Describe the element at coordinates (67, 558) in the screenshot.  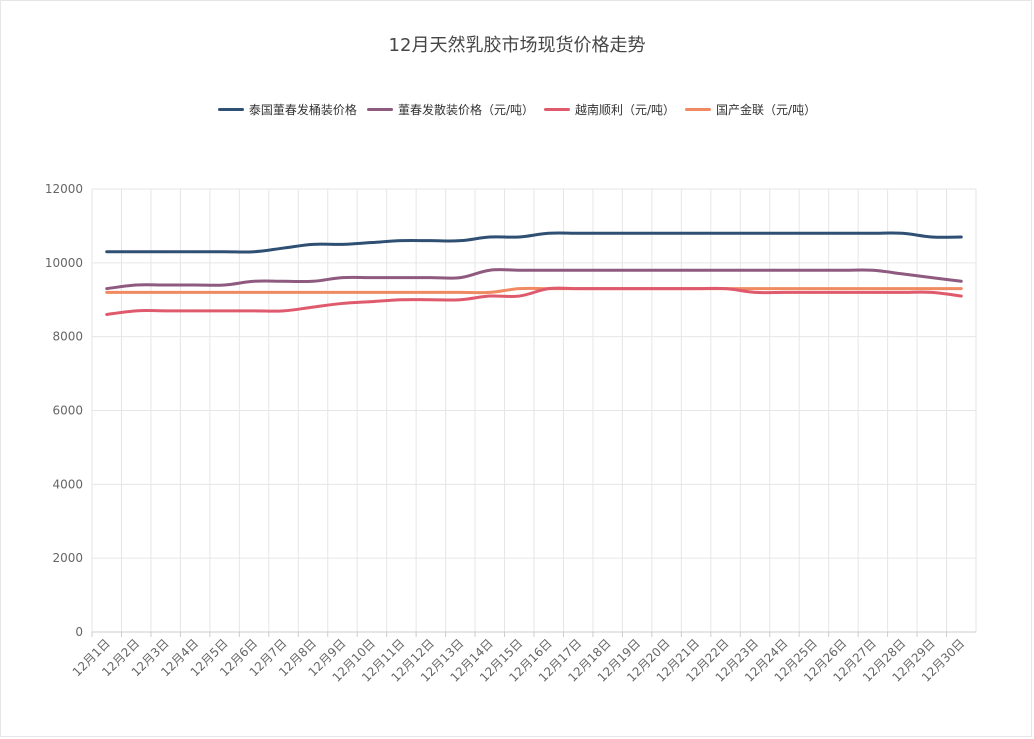
I see `y-tick-label: 2000` at that location.